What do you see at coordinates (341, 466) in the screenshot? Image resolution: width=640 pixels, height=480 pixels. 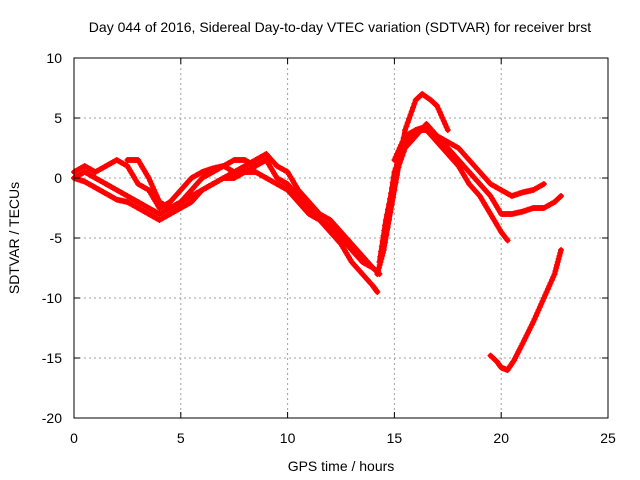 I see `x-axis-label: GPS time / hours` at bounding box center [341, 466].